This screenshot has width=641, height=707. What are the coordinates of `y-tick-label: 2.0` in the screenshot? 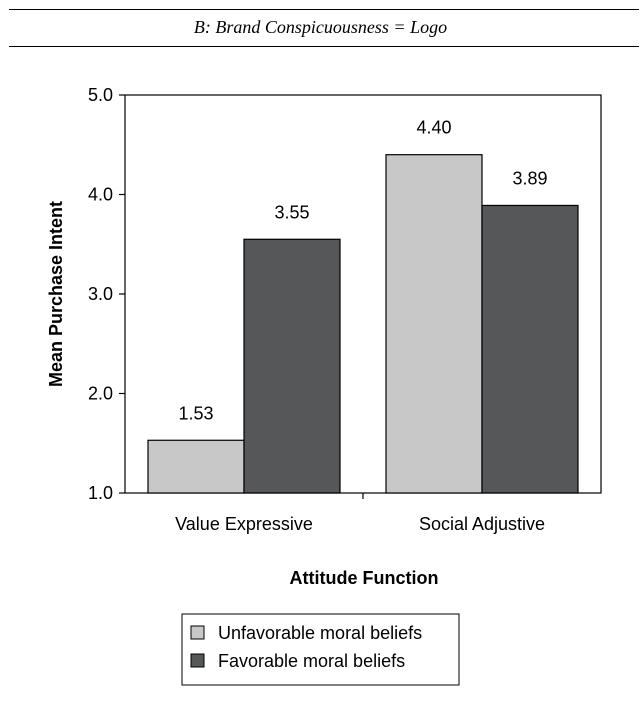 It's located at (100, 394).